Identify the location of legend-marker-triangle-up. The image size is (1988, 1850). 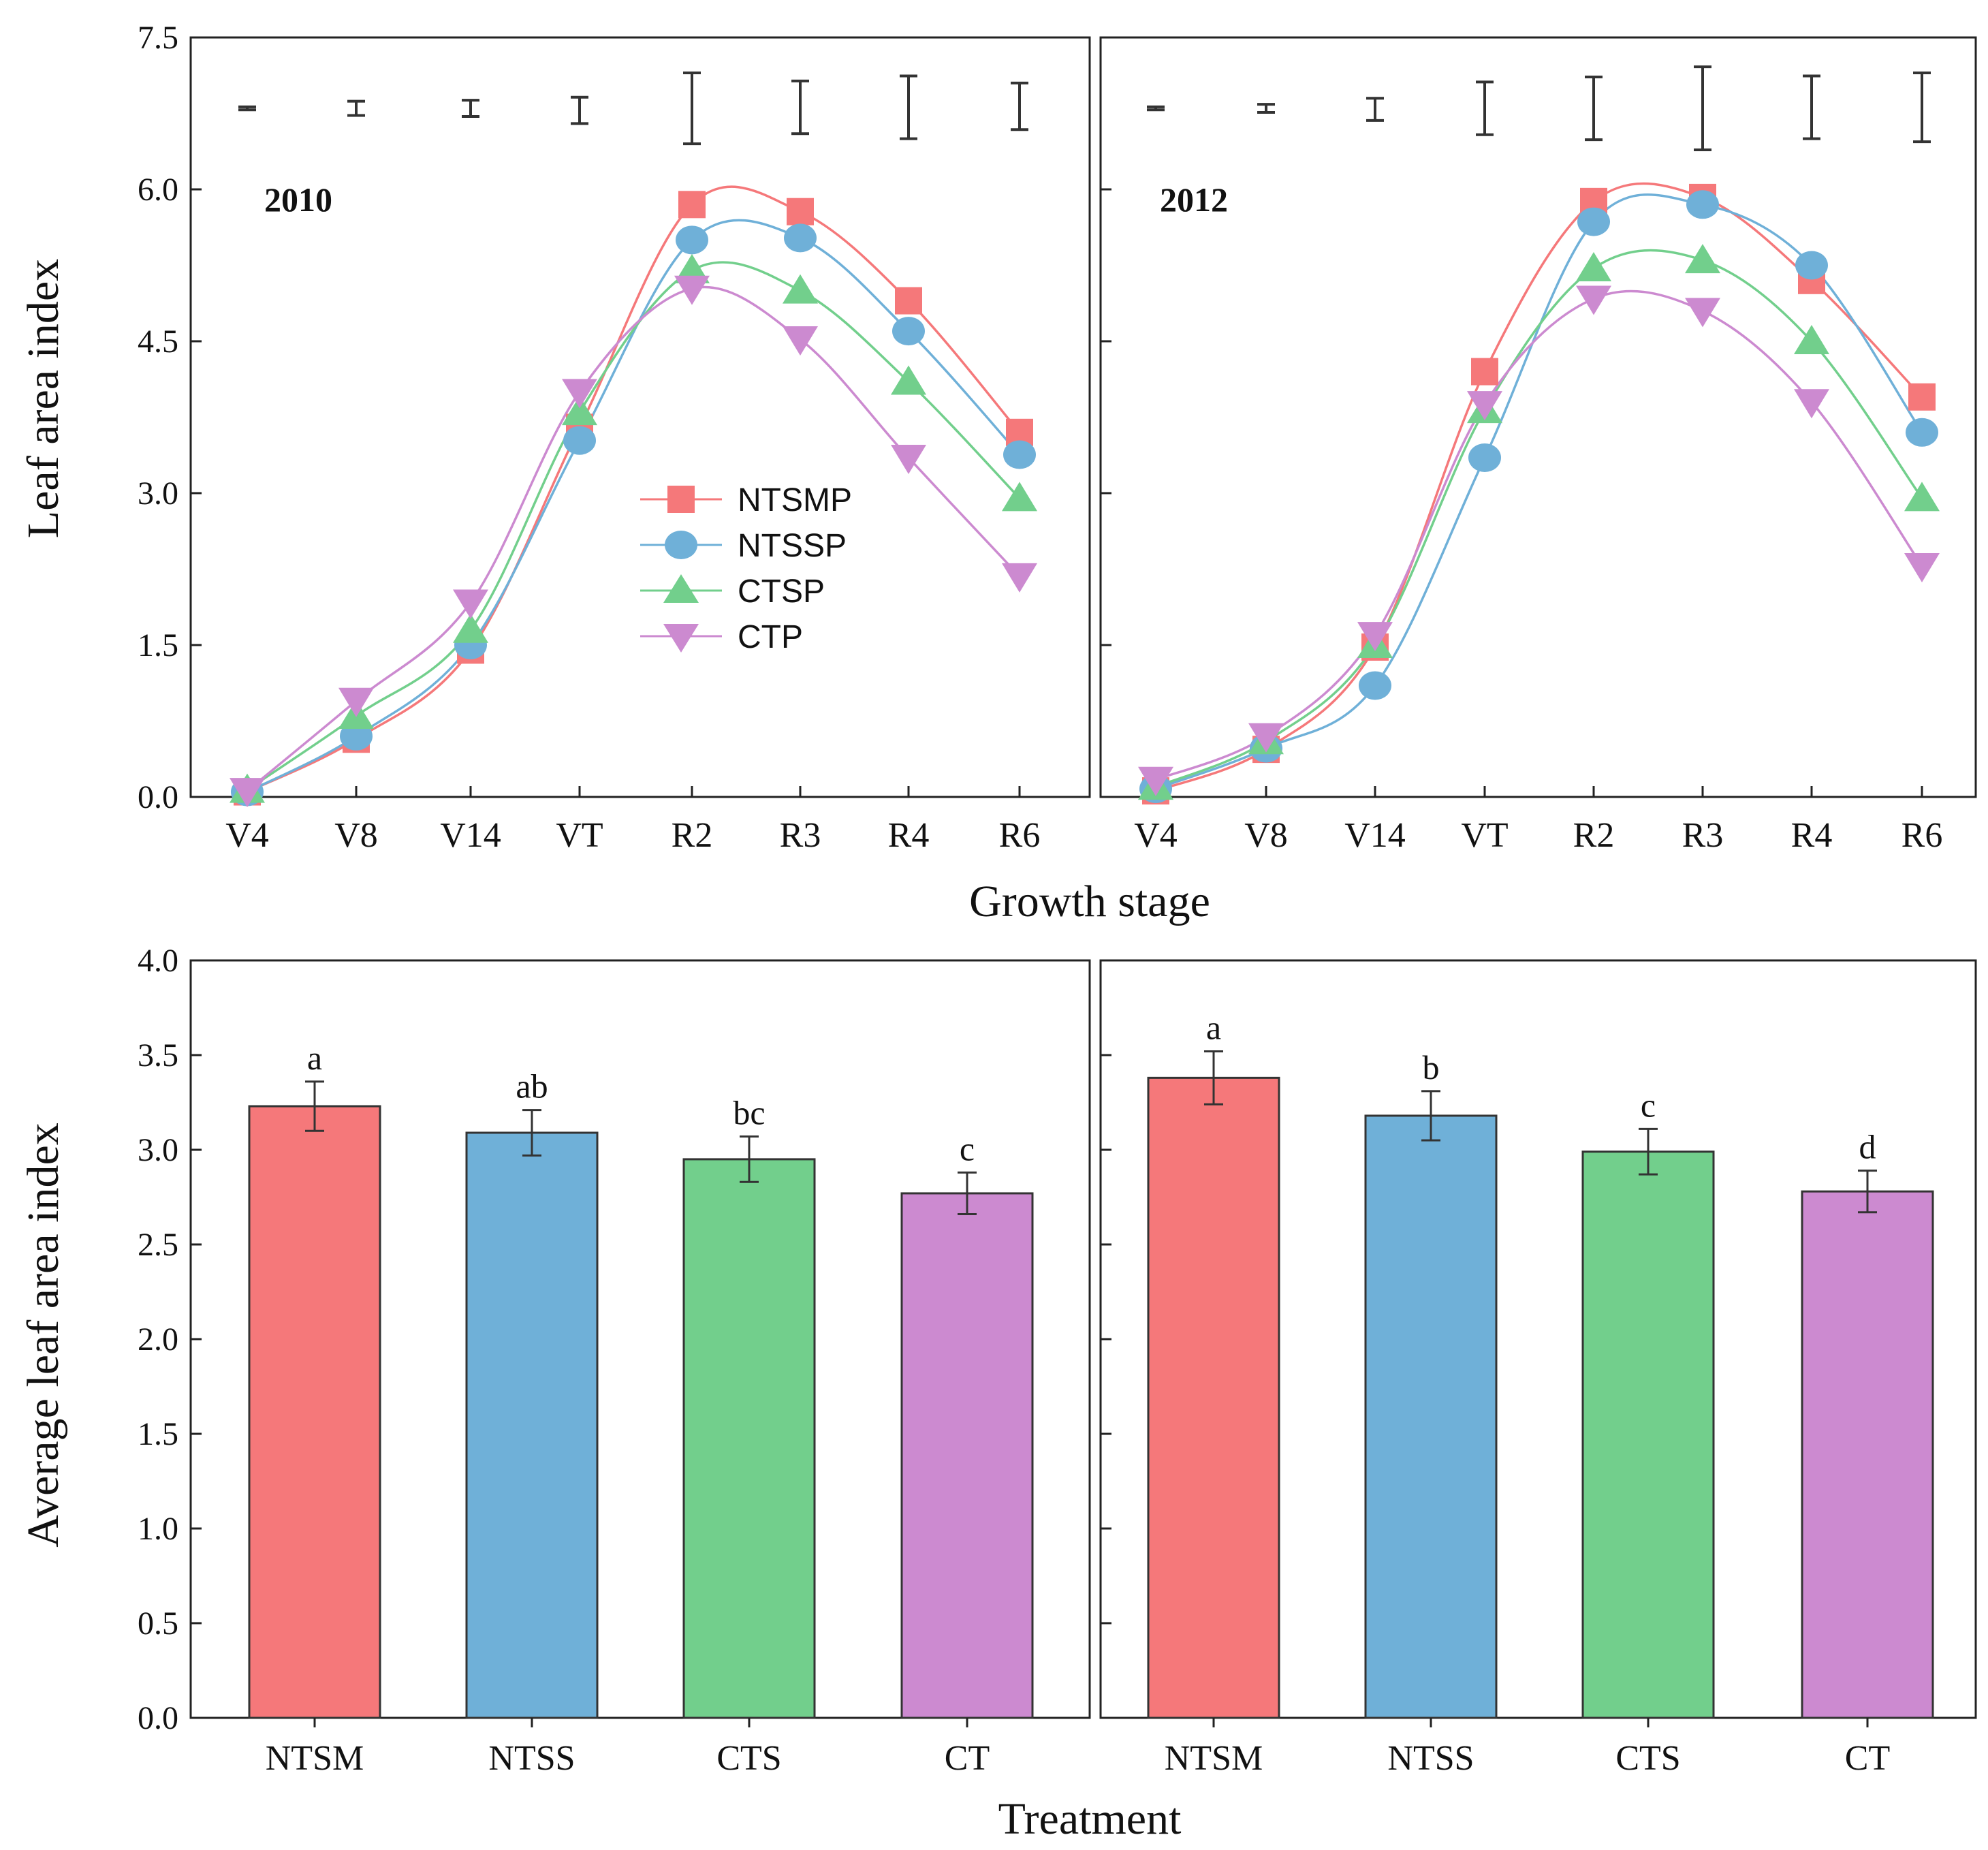
(681, 589).